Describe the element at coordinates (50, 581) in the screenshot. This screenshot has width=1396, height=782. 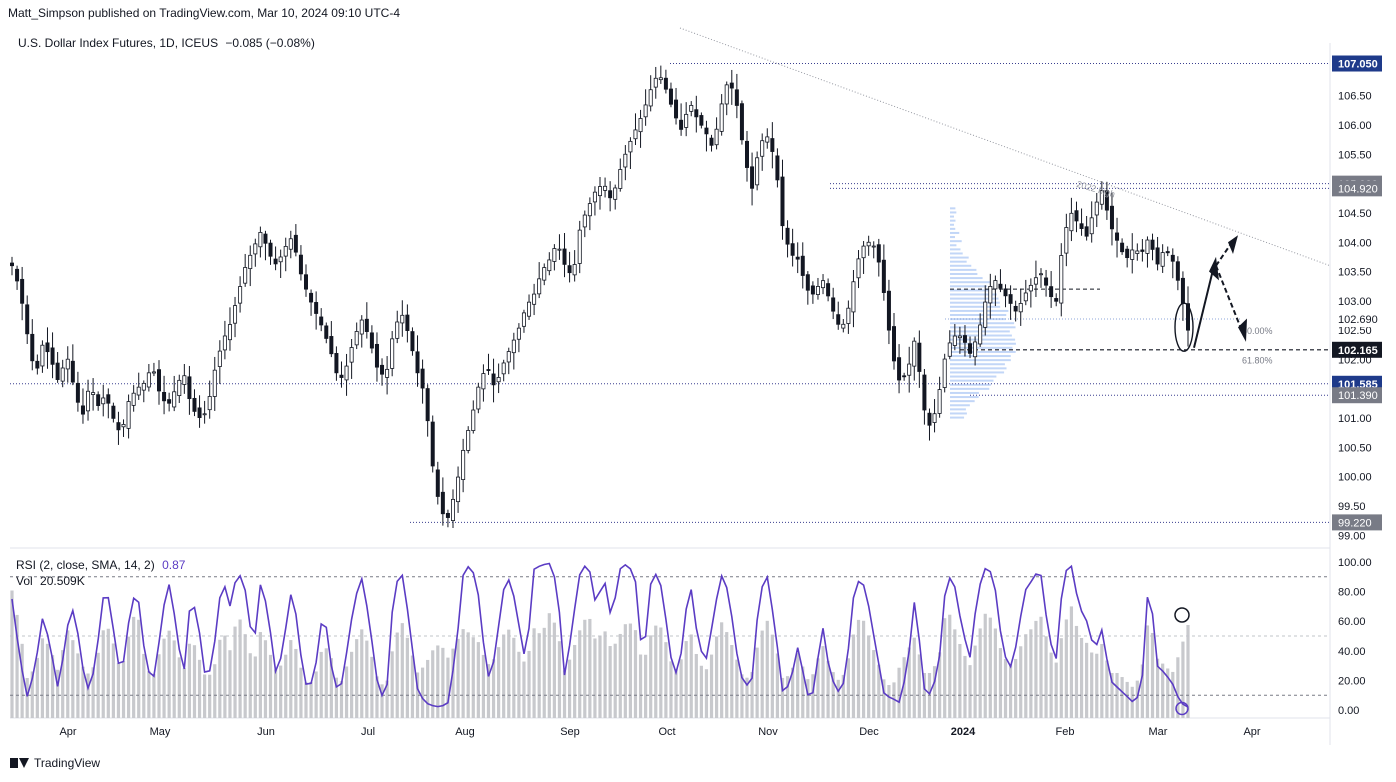
I see `vol-legend: Vol 20.509K` at that location.